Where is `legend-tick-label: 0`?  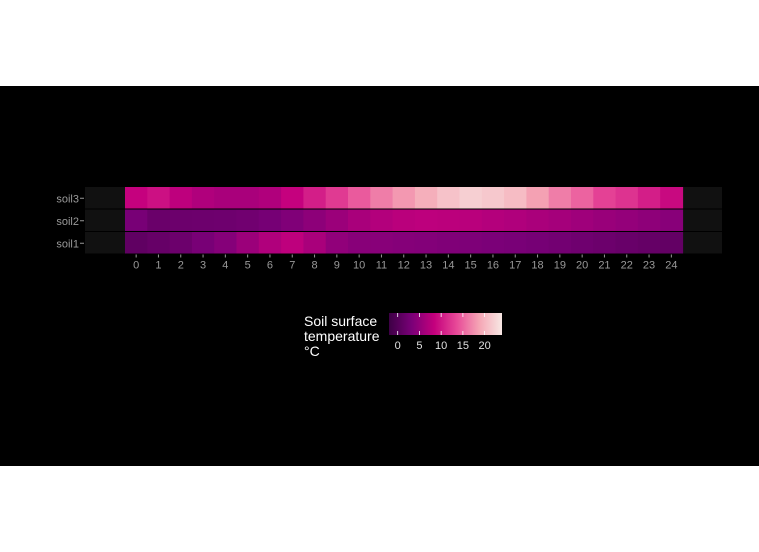
legend-tick-label: 0 is located at coordinates (398, 346).